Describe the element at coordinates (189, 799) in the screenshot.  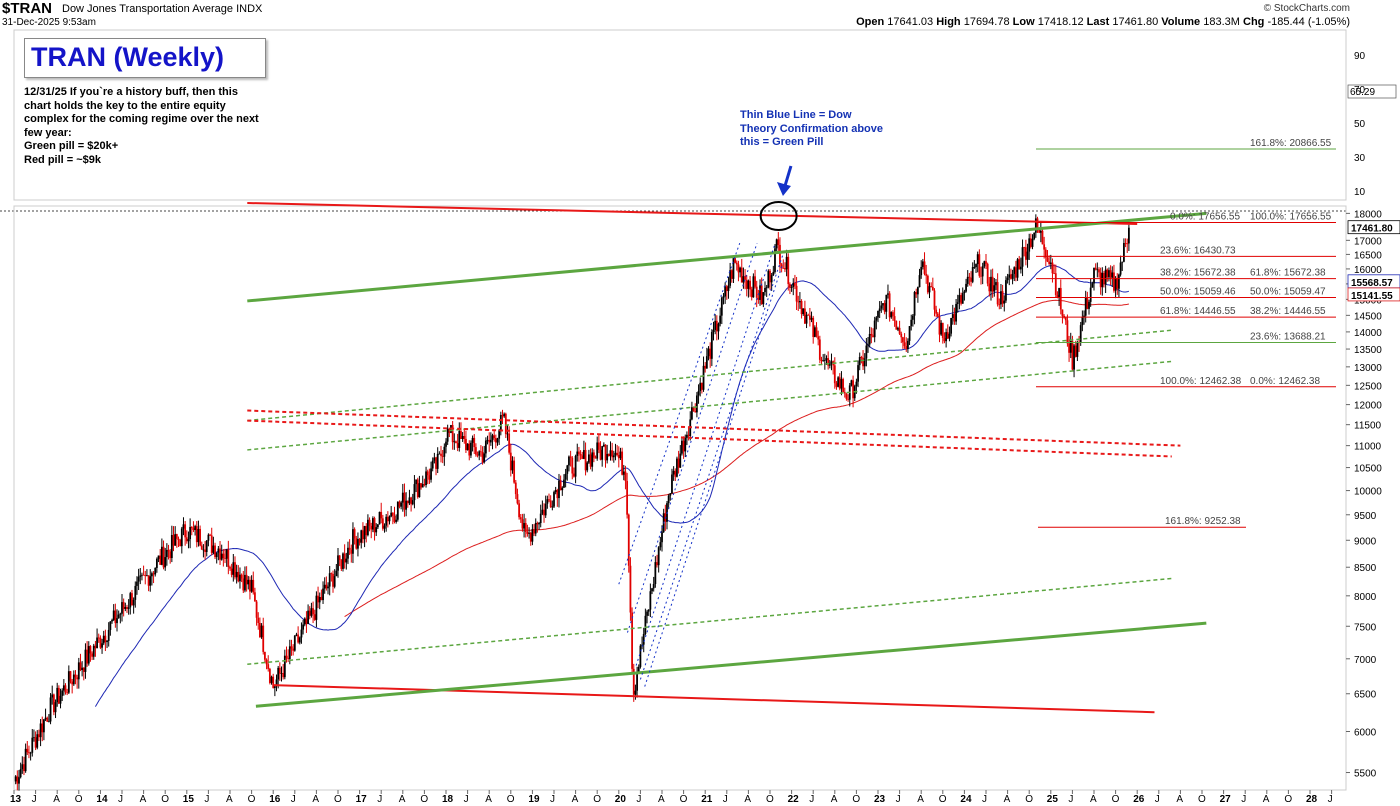
I see `x-tick-label: 15` at that location.